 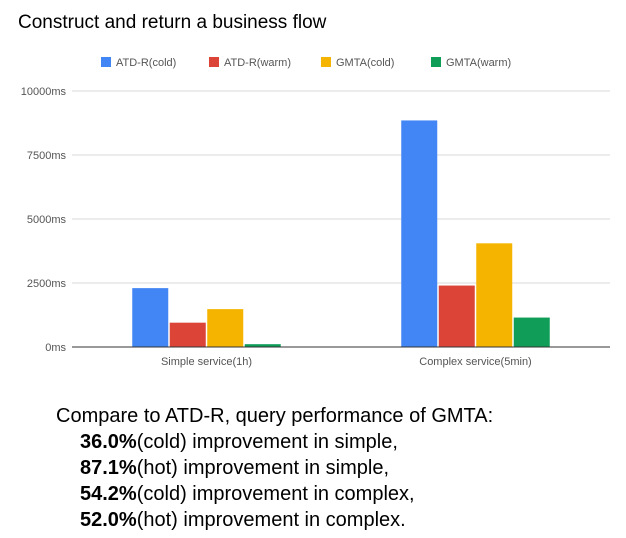 I want to click on x-axis-categories: Simple service(1h) Complex service(5min), so click(x=346, y=362).